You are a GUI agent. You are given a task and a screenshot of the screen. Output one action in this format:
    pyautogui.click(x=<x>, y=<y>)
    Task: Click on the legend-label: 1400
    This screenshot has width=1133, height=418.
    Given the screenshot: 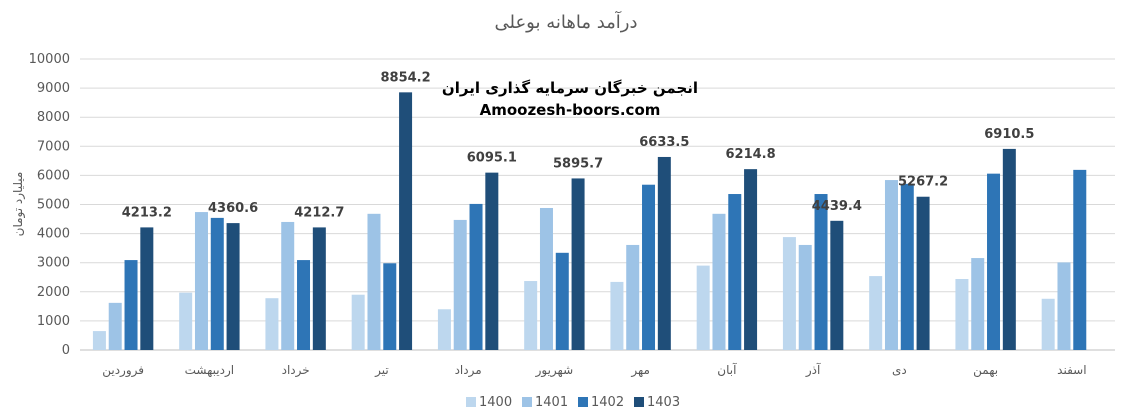 What is the action you would take?
    pyautogui.click(x=495, y=402)
    